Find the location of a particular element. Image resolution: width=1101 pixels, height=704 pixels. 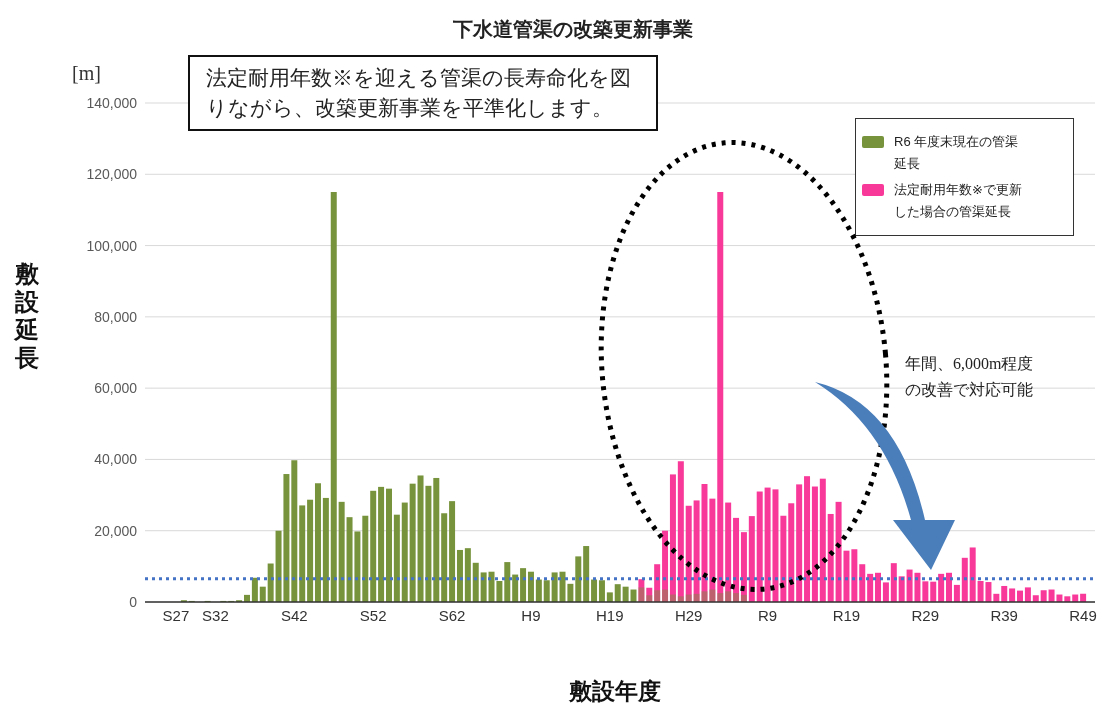

x-tick-label: R39 is located at coordinates (1004, 615).